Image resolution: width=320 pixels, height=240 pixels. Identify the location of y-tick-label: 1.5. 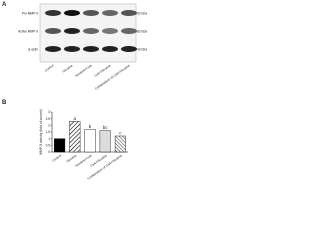
(48, 132).